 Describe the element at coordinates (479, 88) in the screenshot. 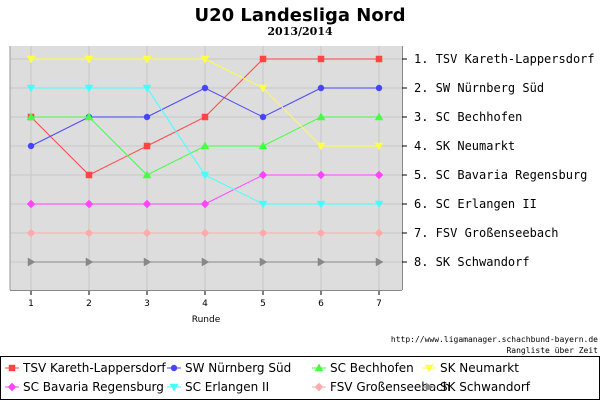

I see `rank-label: 2. SW Nürnberg Süd` at that location.